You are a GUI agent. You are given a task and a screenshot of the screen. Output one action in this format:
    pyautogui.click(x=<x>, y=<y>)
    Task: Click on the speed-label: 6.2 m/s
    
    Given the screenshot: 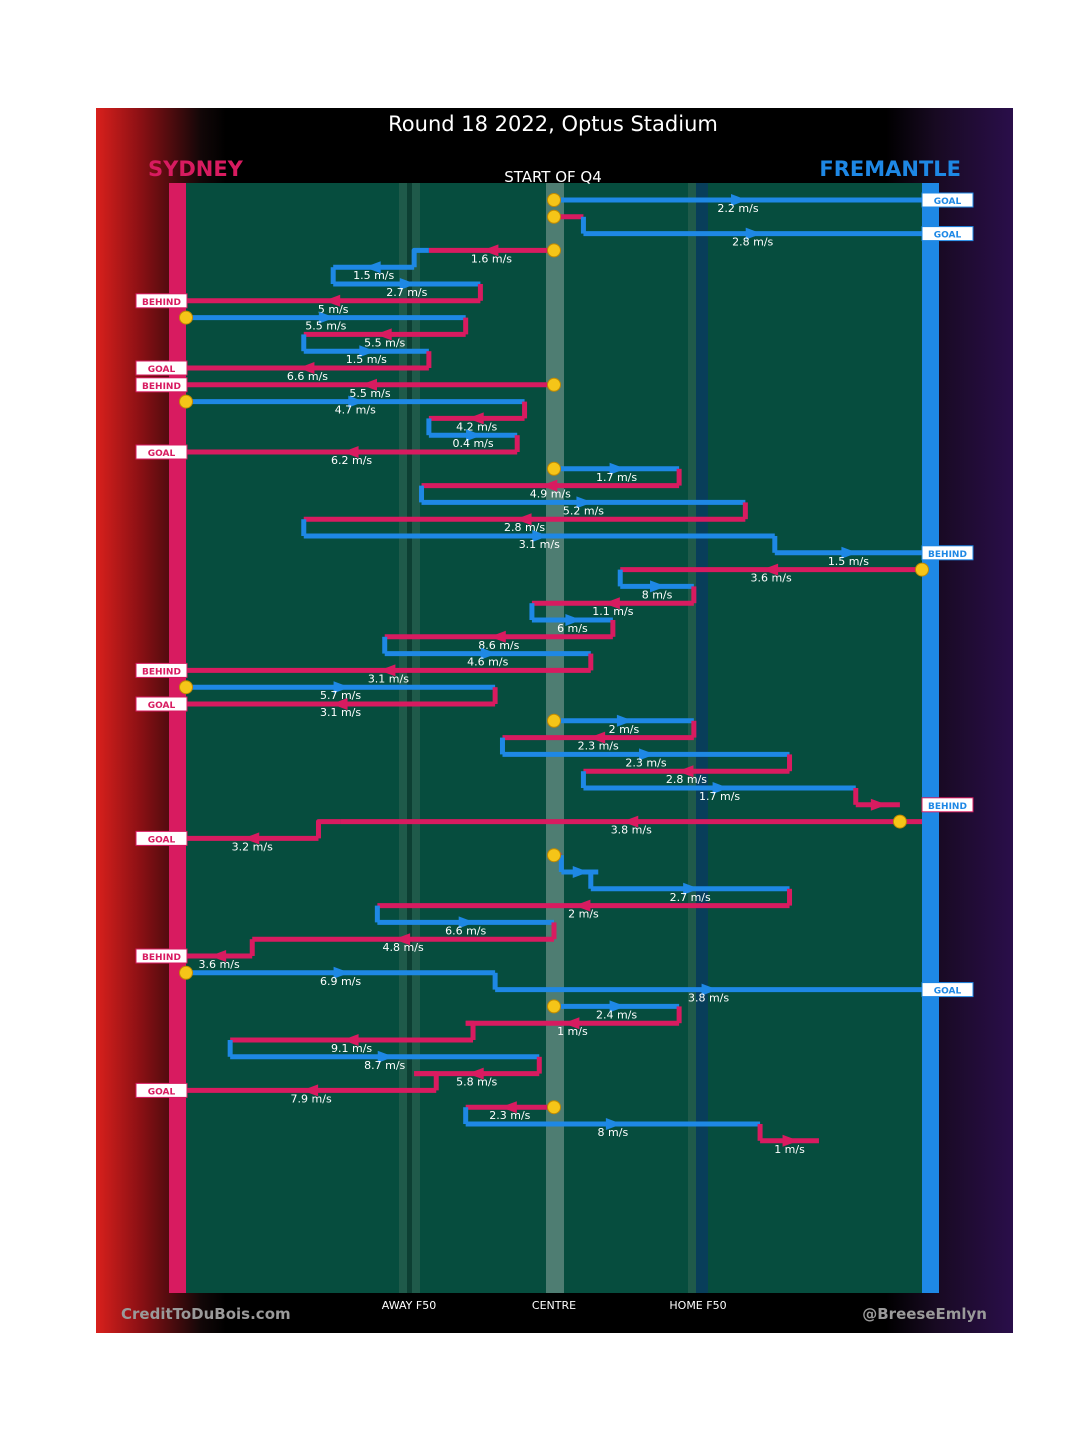 What is the action you would take?
    pyautogui.click(x=351, y=460)
    